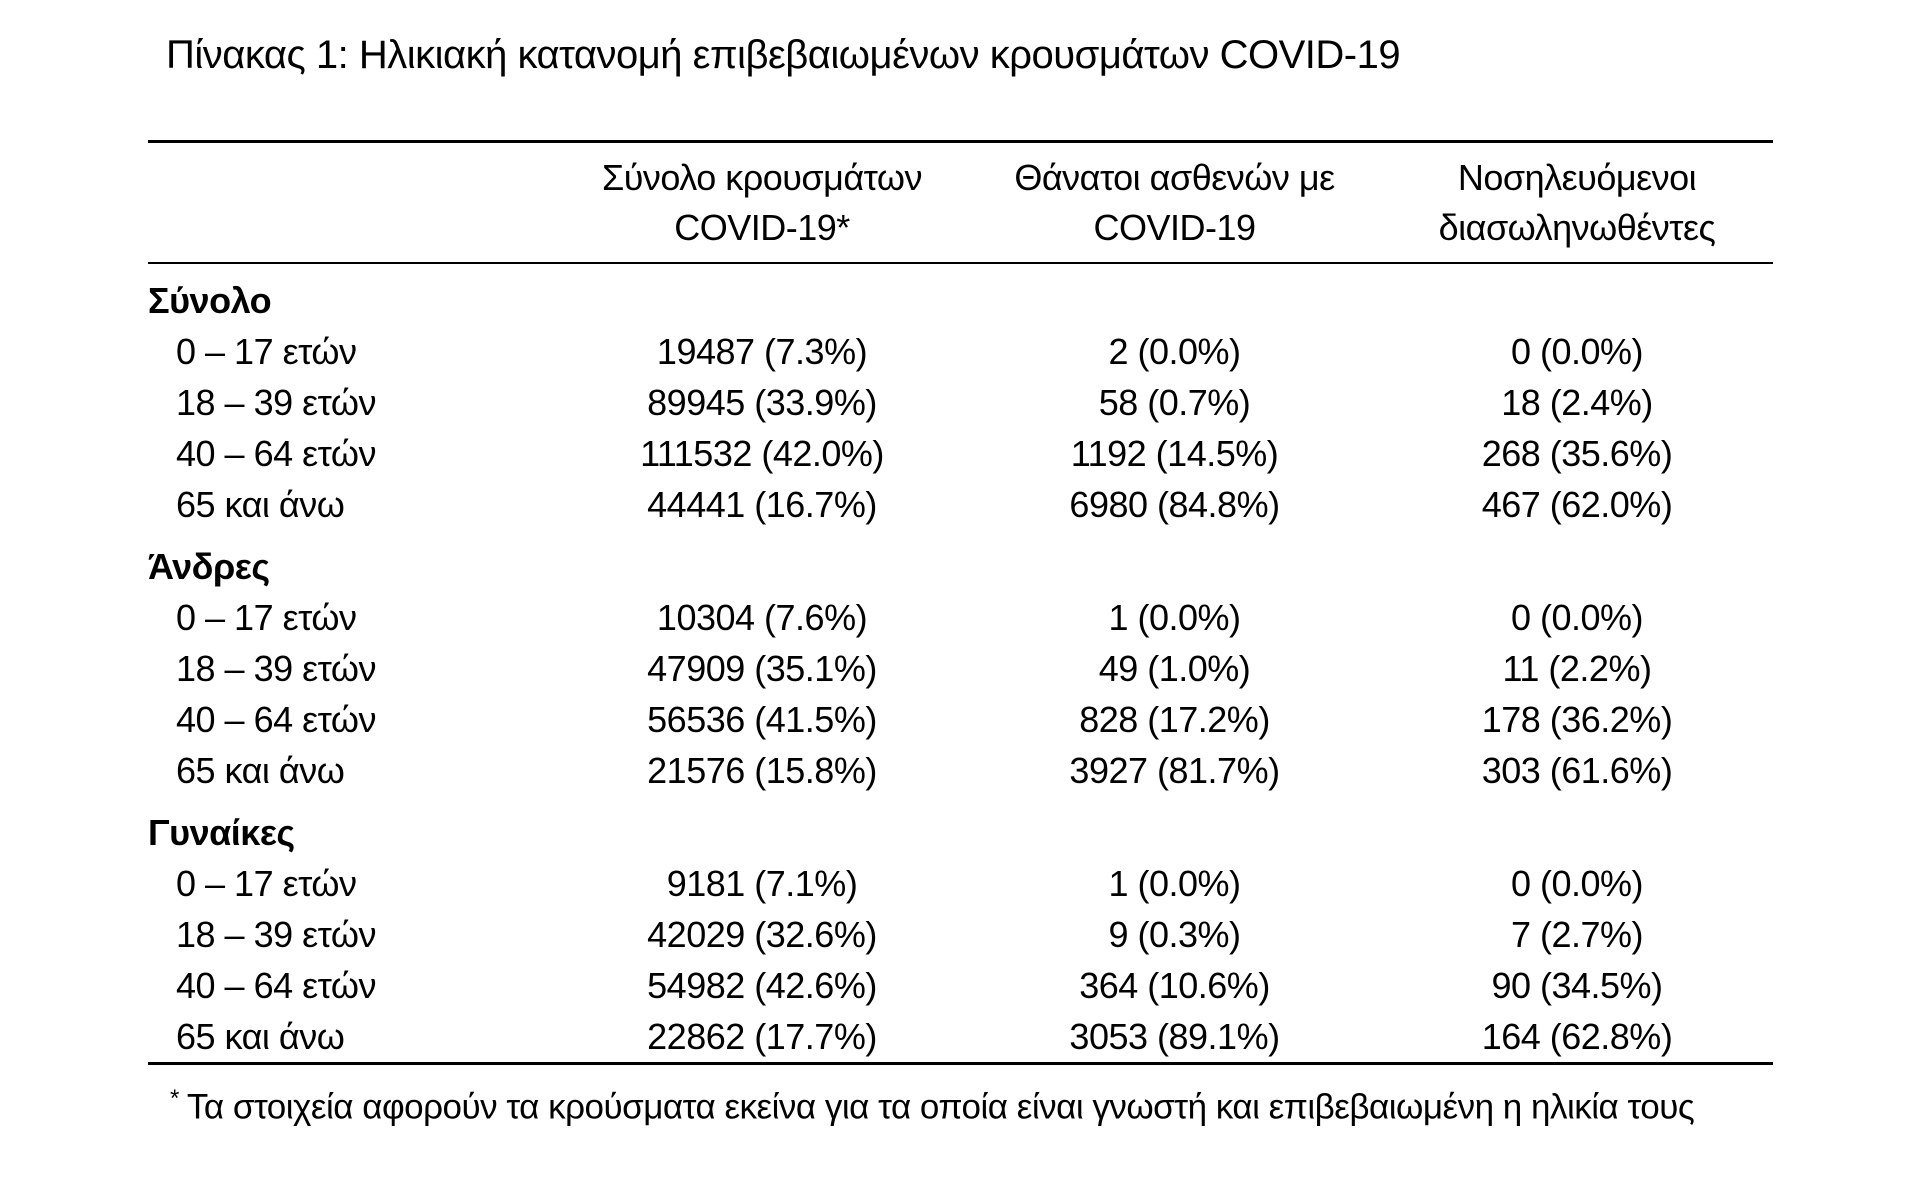  What do you see at coordinates (1577, 227) in the screenshot?
I see `column-header-line: διασωληνωθέντες` at bounding box center [1577, 227].